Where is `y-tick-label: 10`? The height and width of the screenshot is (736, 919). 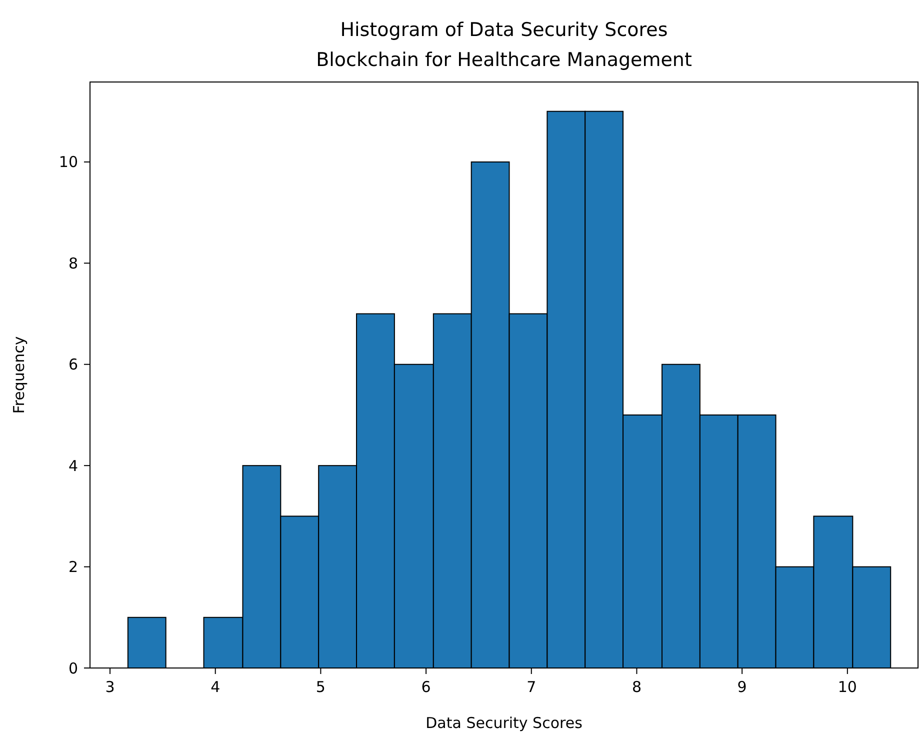 y-tick-label: 10 is located at coordinates (68, 162).